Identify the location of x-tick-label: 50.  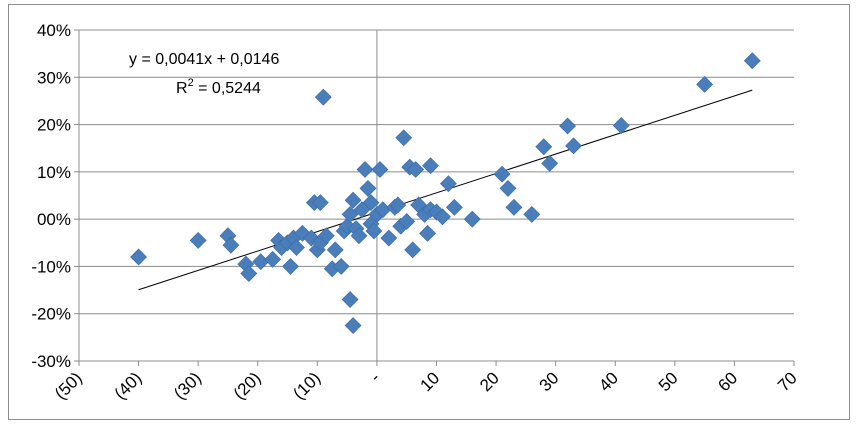
(668, 381).